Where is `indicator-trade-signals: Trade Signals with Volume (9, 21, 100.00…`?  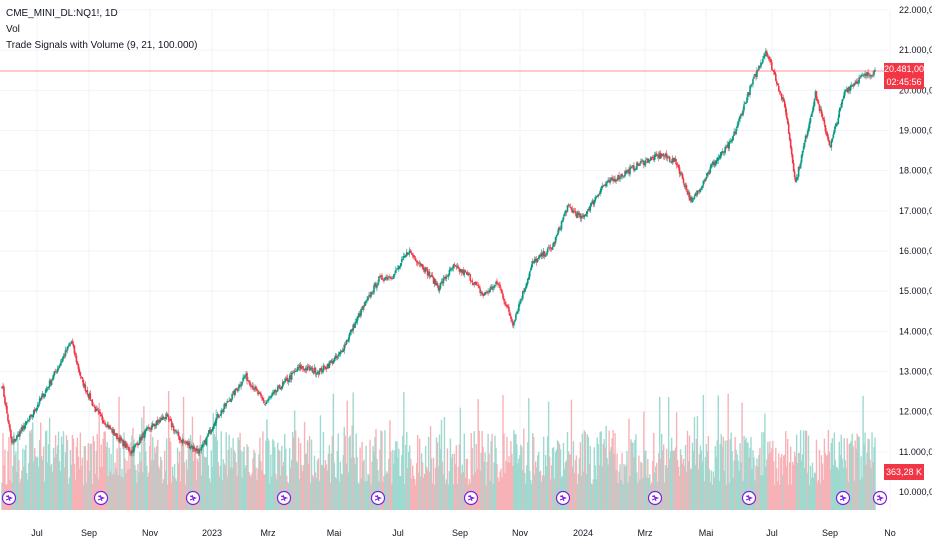
indicator-trade-signals: Trade Signals with Volume (9, 21, 100.00… is located at coordinates (102, 45).